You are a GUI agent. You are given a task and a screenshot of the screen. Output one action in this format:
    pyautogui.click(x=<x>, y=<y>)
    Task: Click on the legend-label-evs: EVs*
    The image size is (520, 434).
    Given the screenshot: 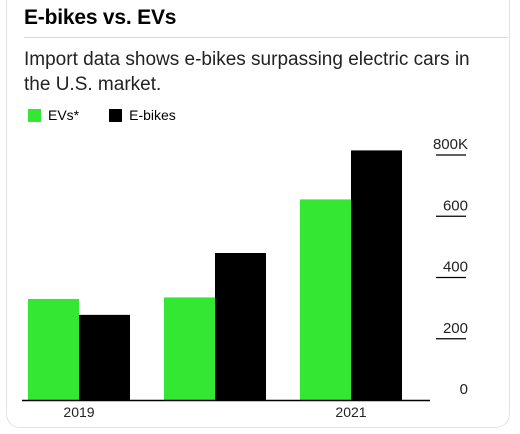 What is the action you would take?
    pyautogui.click(x=64, y=115)
    